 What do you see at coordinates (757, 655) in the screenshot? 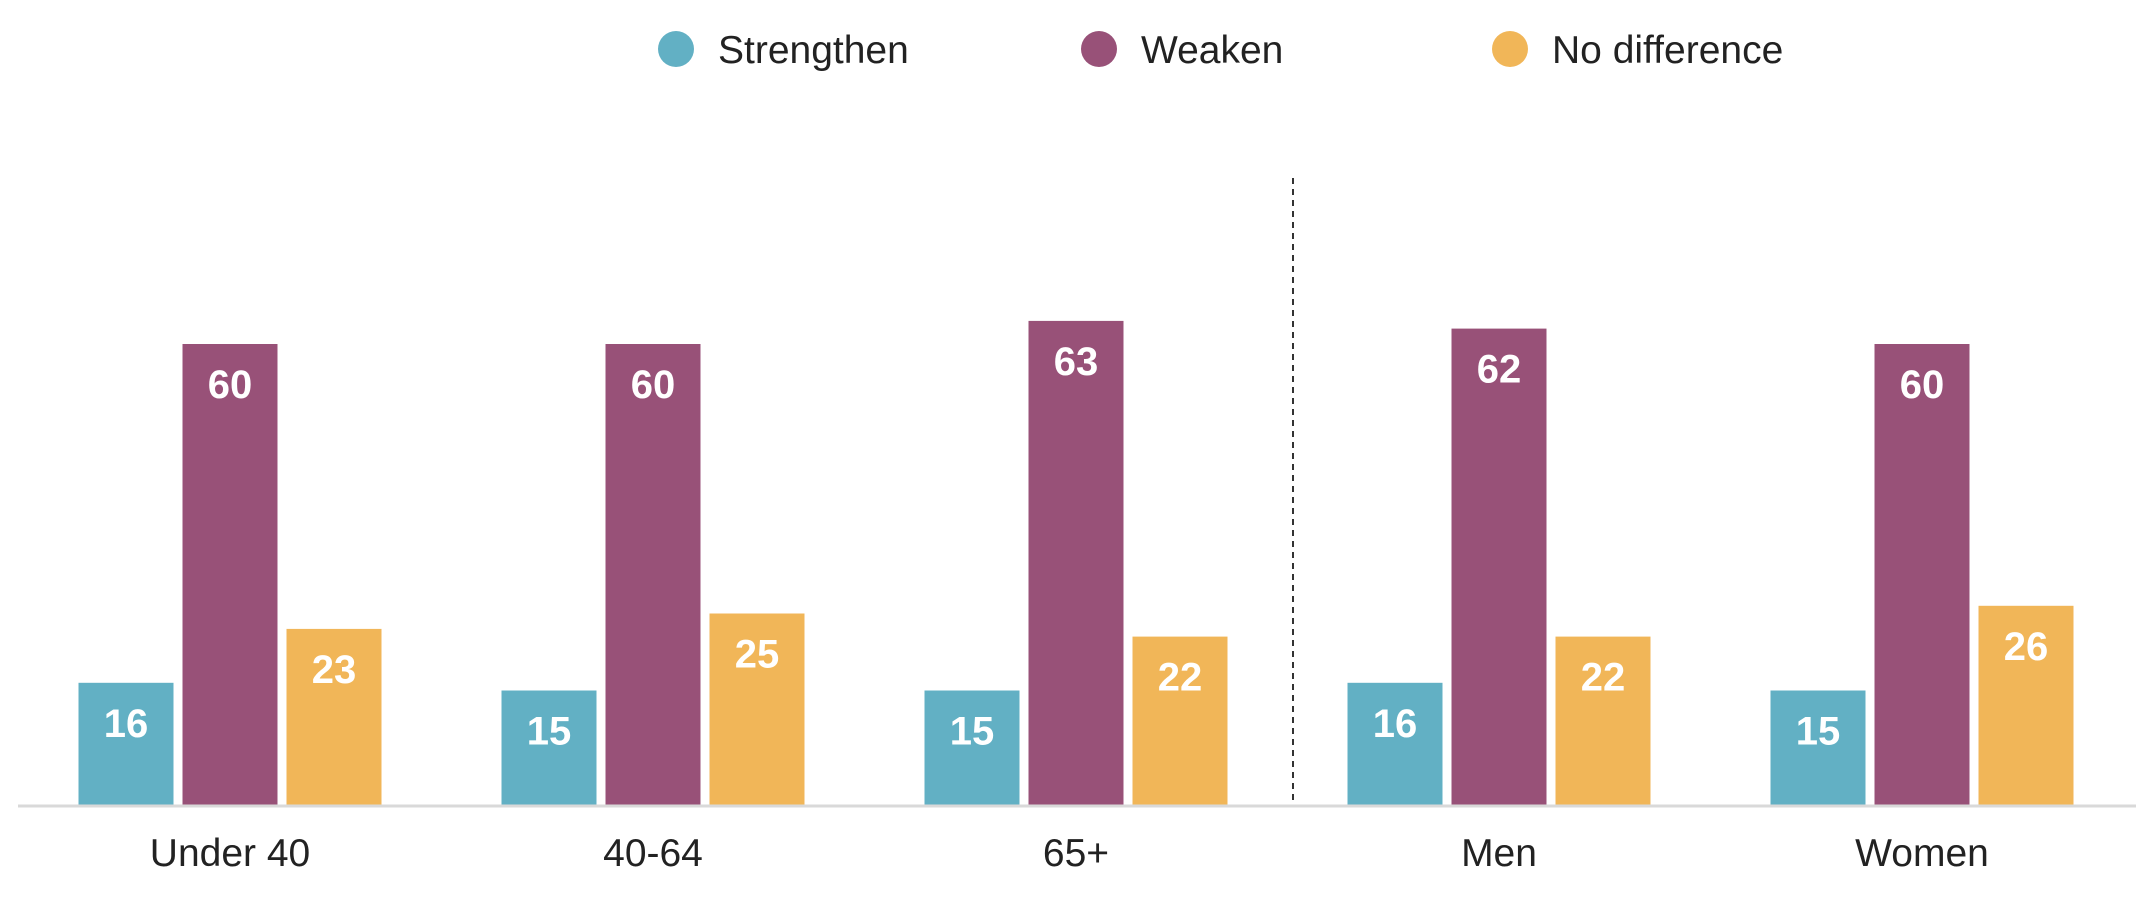
I see `value-label-no-difference-40-64: 25` at bounding box center [757, 655].